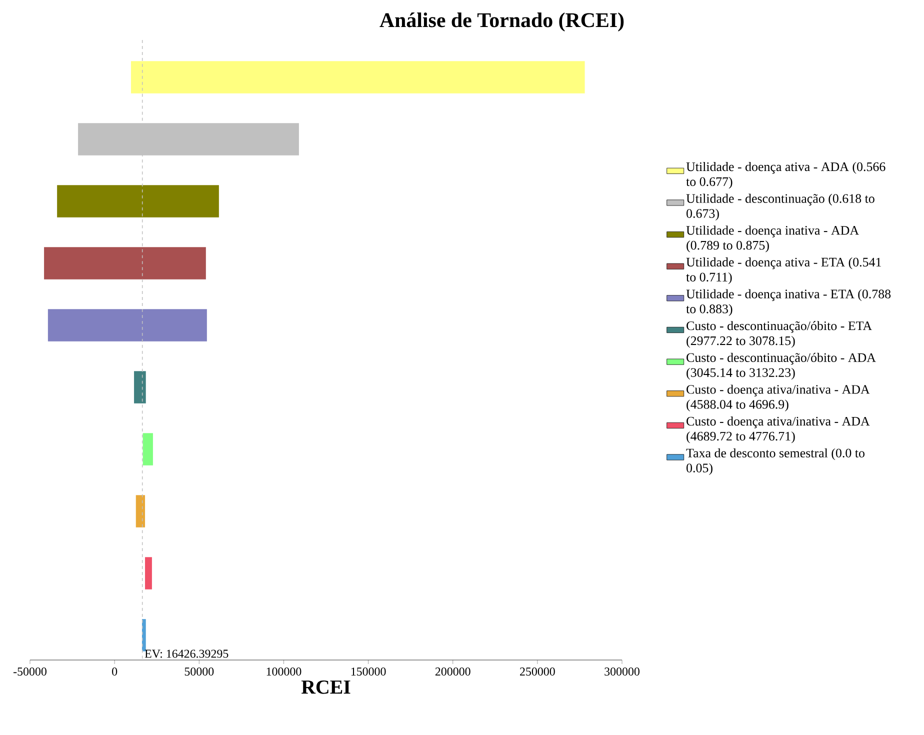 This screenshot has height=735, width=924. What do you see at coordinates (779, 334) in the screenshot?
I see `legend-label: Custo - descontinuação/óbito - ETA (2977.22 to 3078.15)` at bounding box center [779, 334].